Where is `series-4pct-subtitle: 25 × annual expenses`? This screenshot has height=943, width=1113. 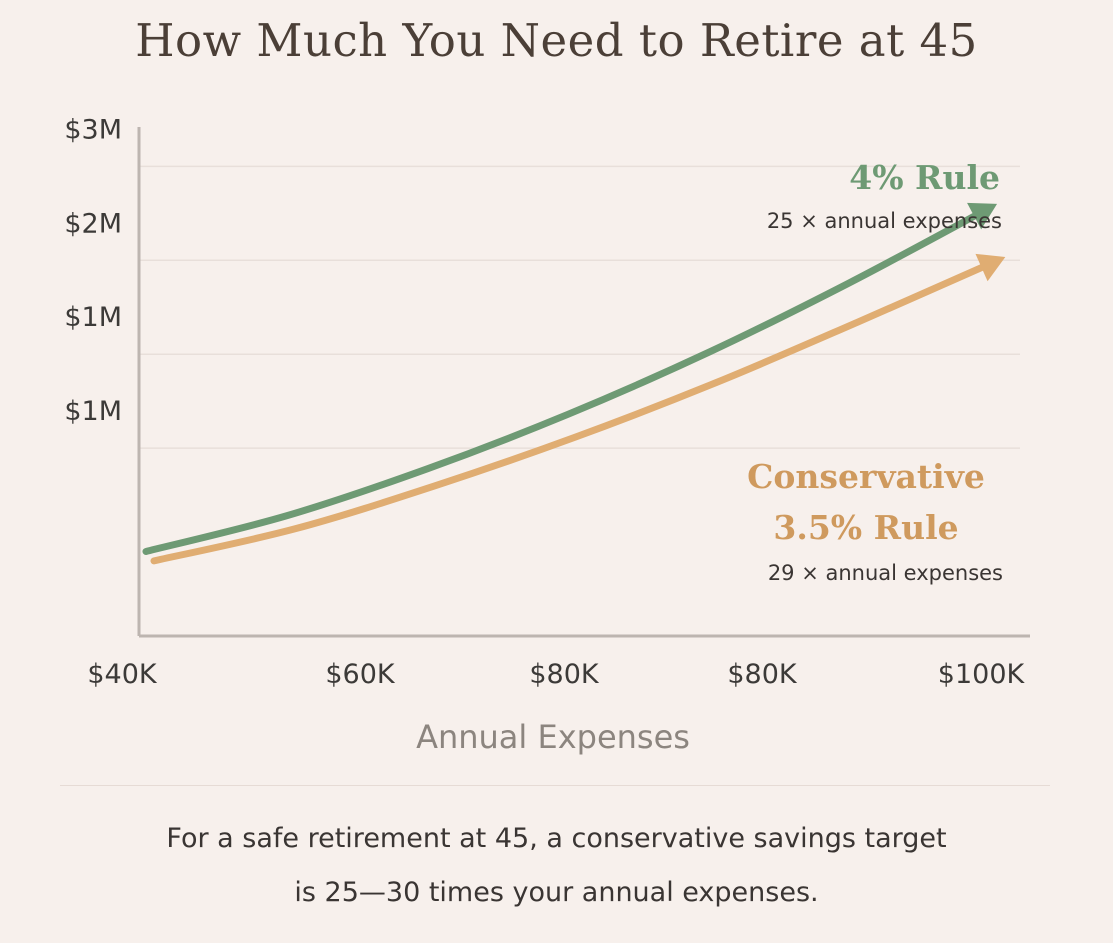
series-4pct-subtitle: 25 × annual expenses is located at coordinates (884, 221).